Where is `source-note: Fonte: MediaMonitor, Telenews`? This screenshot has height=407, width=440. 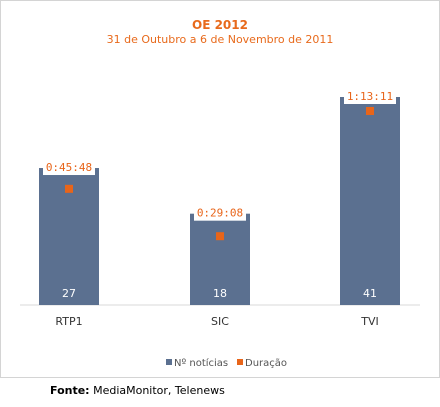 source-note: Fonte: MediaMonitor, Telenews is located at coordinates (137, 390).